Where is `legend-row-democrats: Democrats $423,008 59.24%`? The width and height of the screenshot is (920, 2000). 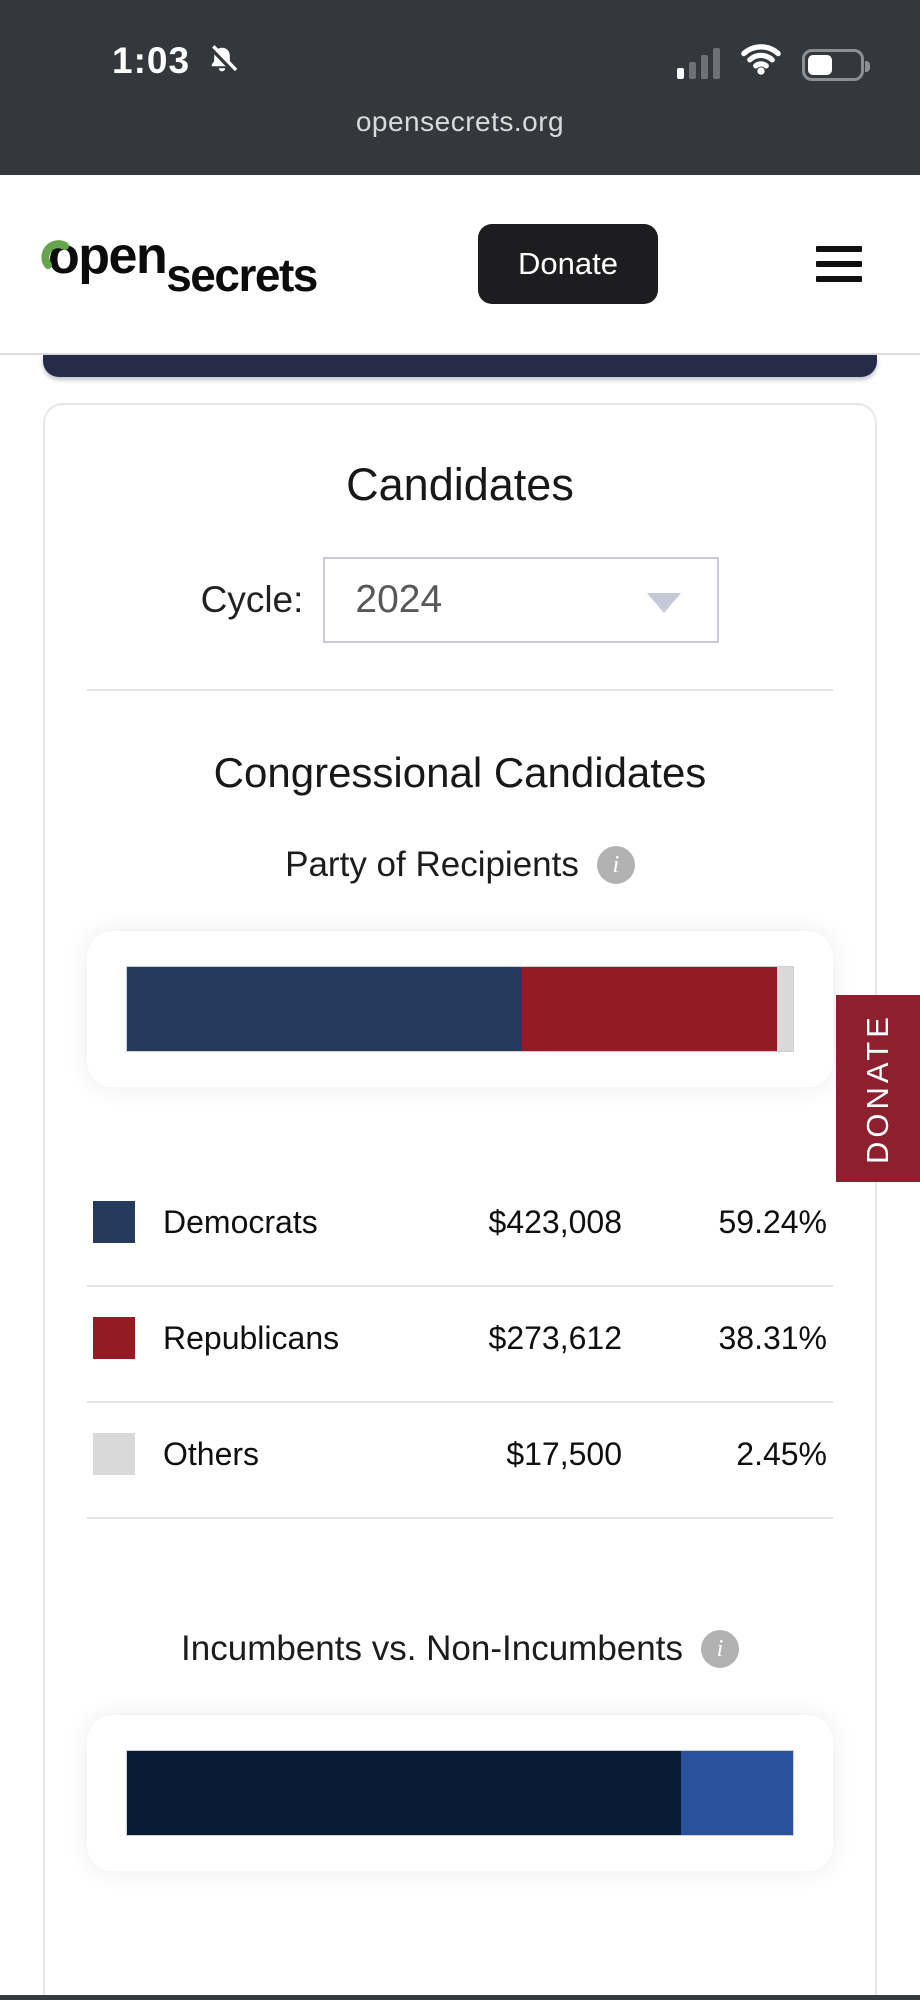
legend-row-democrats: Democrats $423,008 59.24% is located at coordinates (460, 1229).